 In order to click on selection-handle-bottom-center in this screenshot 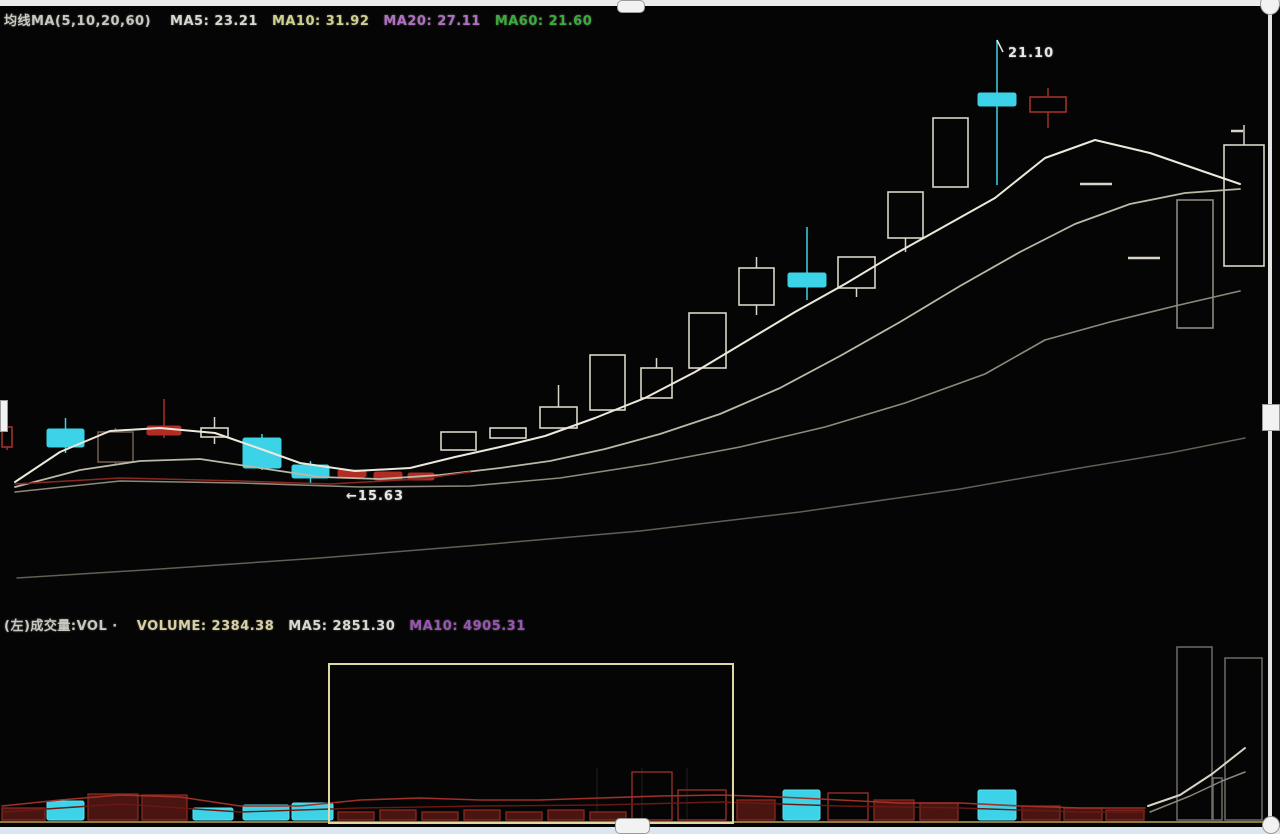, I will do `click(632, 826)`.